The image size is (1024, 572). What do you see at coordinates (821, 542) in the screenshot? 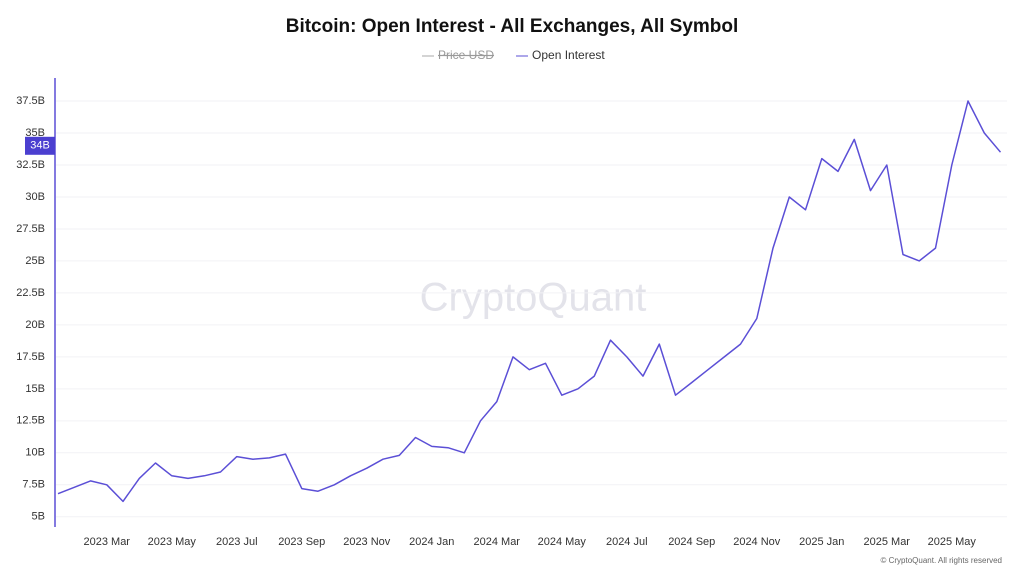
I see `x-tick-label: 2025 Jan` at bounding box center [821, 542].